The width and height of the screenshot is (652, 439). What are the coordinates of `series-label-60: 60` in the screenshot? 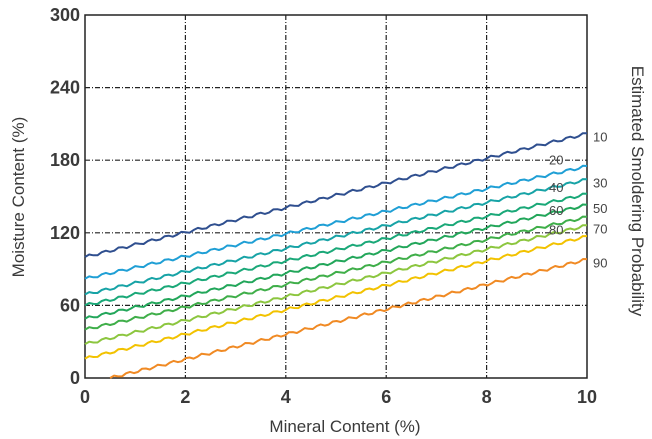 It's located at (556, 210).